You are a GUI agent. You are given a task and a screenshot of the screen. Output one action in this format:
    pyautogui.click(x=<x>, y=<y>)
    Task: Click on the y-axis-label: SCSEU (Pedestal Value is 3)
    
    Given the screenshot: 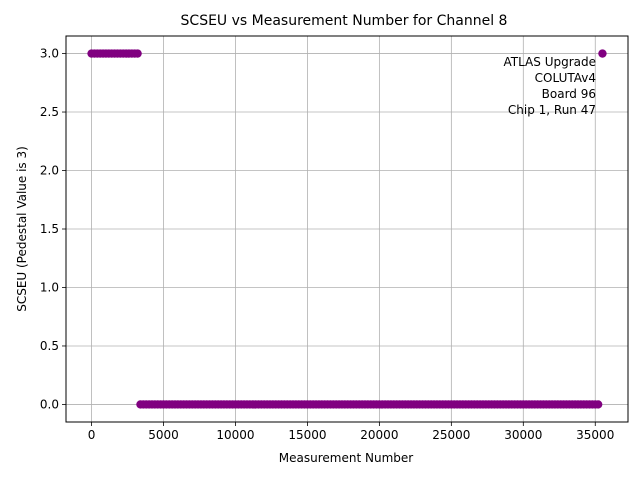 What is the action you would take?
    pyautogui.click(x=22, y=229)
    